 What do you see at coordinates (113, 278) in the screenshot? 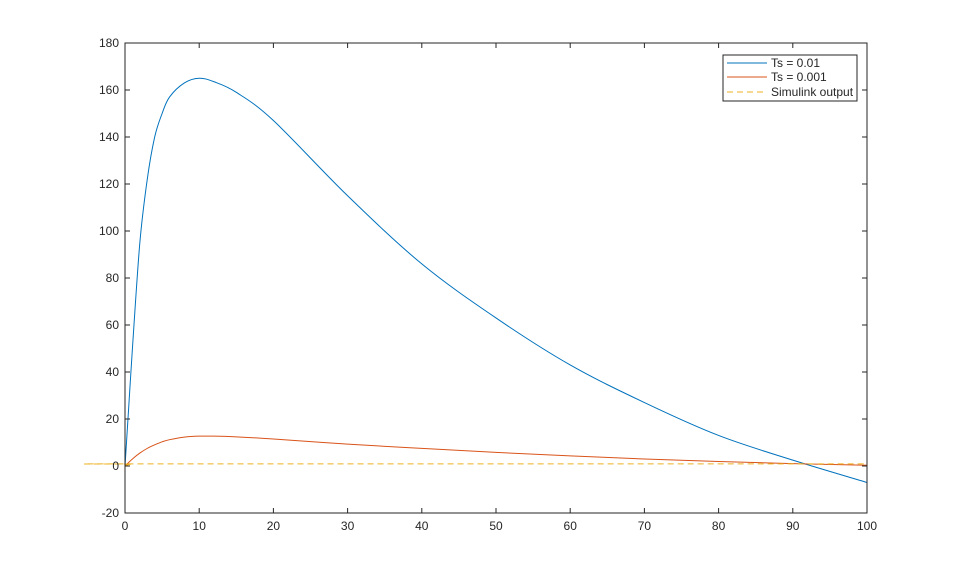
I see `y-tick-label: 80` at bounding box center [113, 278].